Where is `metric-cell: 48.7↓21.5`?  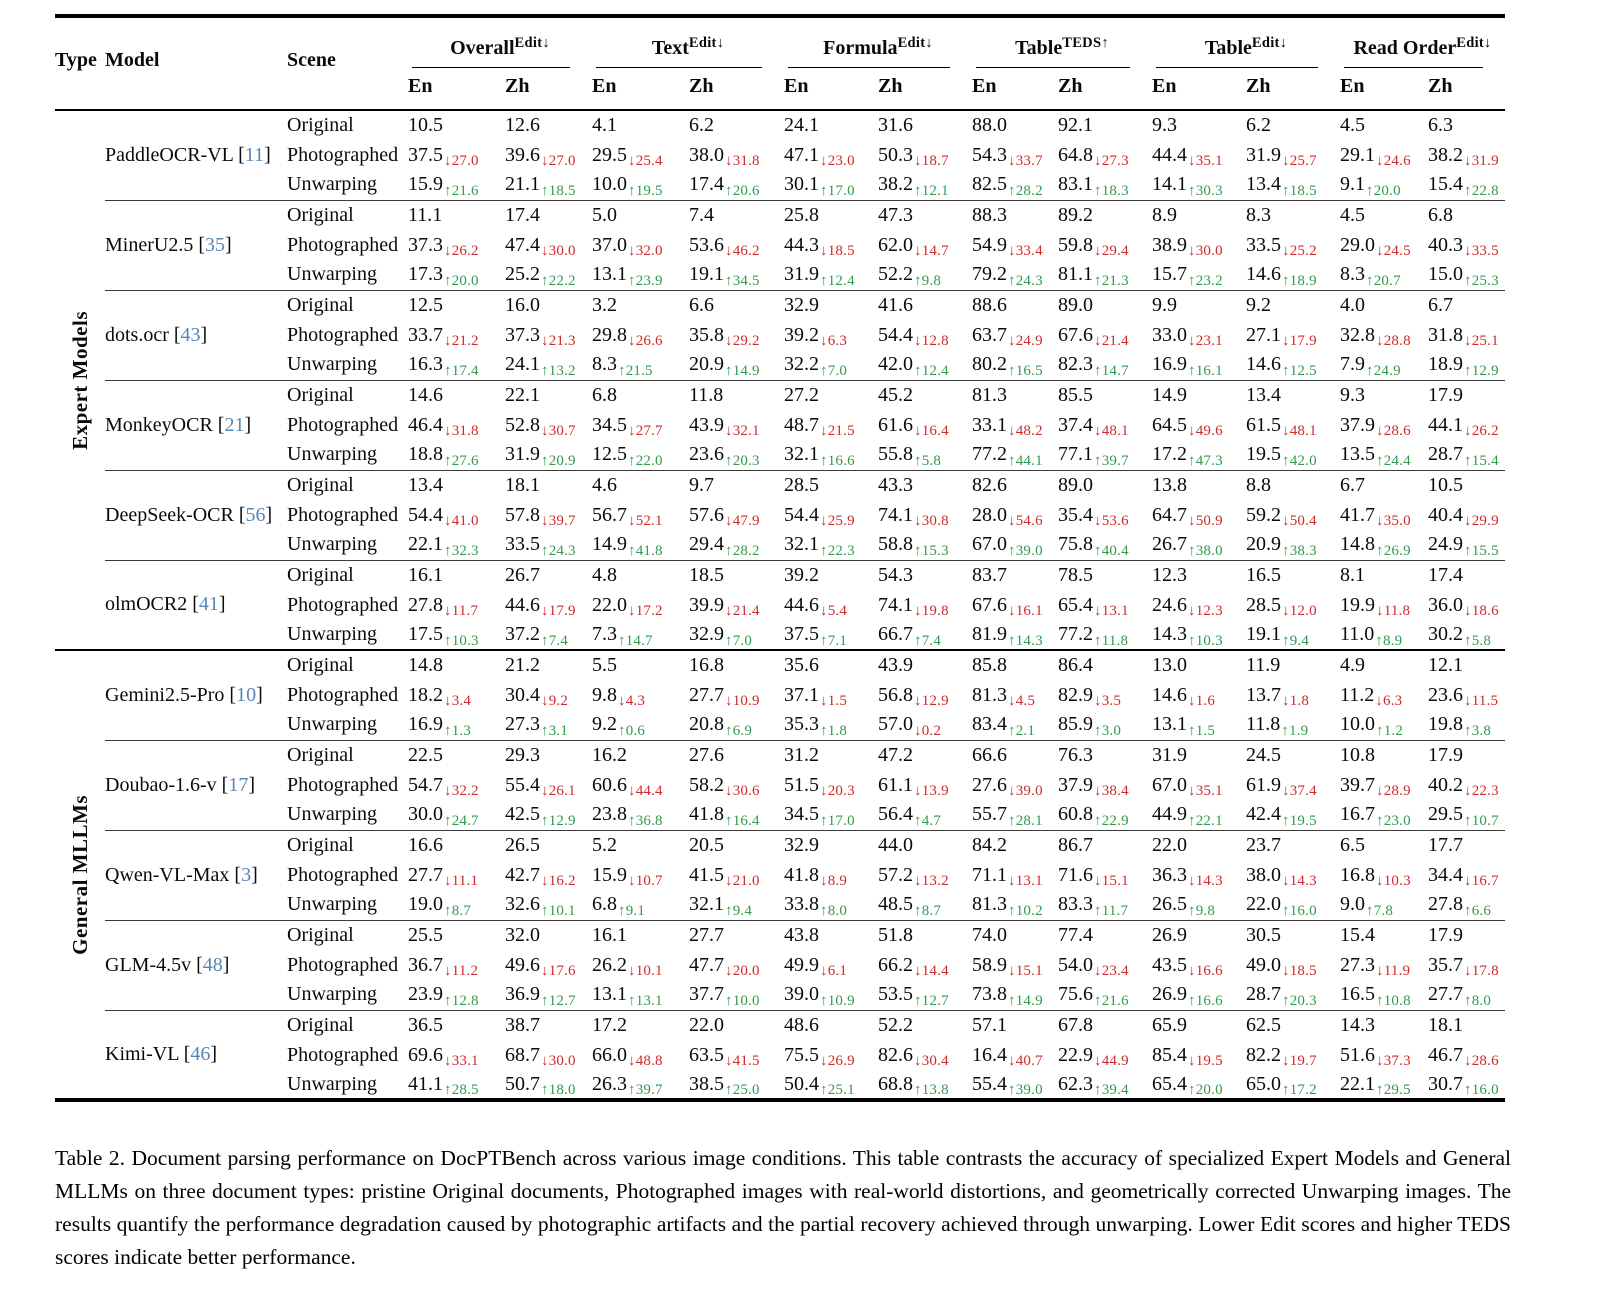 metric-cell: 48.7↓21.5 is located at coordinates (831, 425).